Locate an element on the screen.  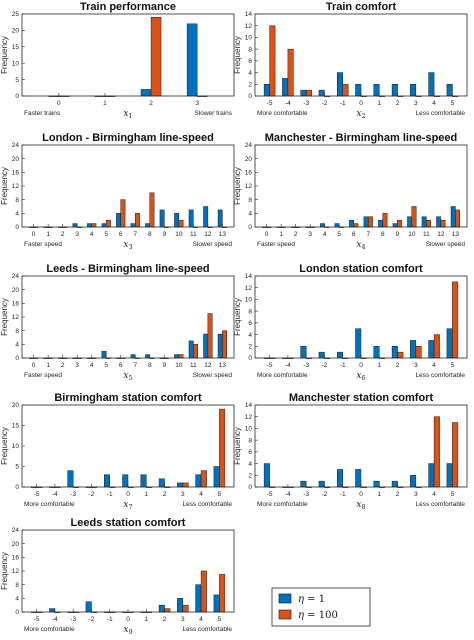
y-tick-label: 24 is located at coordinates (16, 276).